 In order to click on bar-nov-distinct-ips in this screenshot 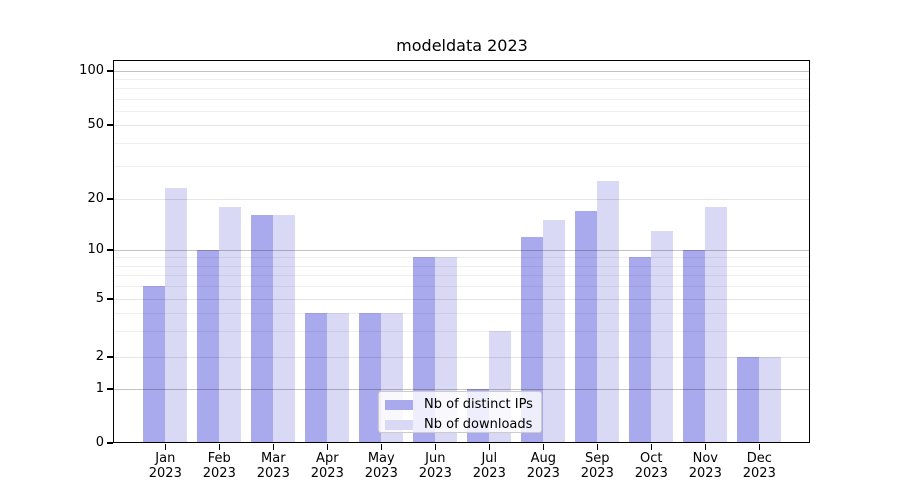, I will do `click(694, 346)`.